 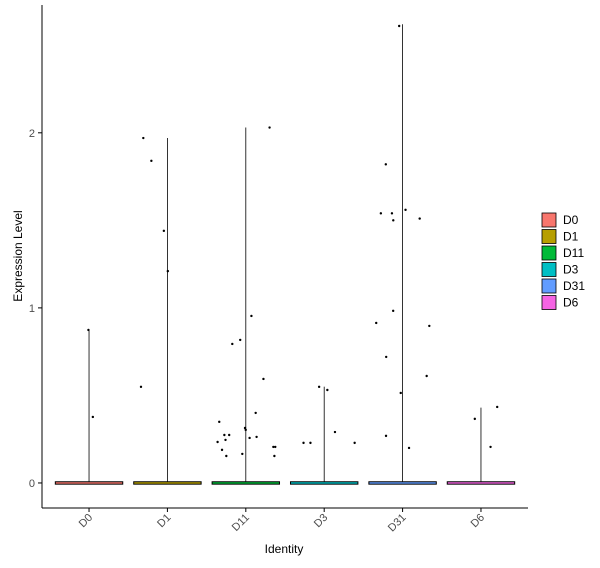 What do you see at coordinates (86, 521) in the screenshot?
I see `x-tick-label: D0` at bounding box center [86, 521].